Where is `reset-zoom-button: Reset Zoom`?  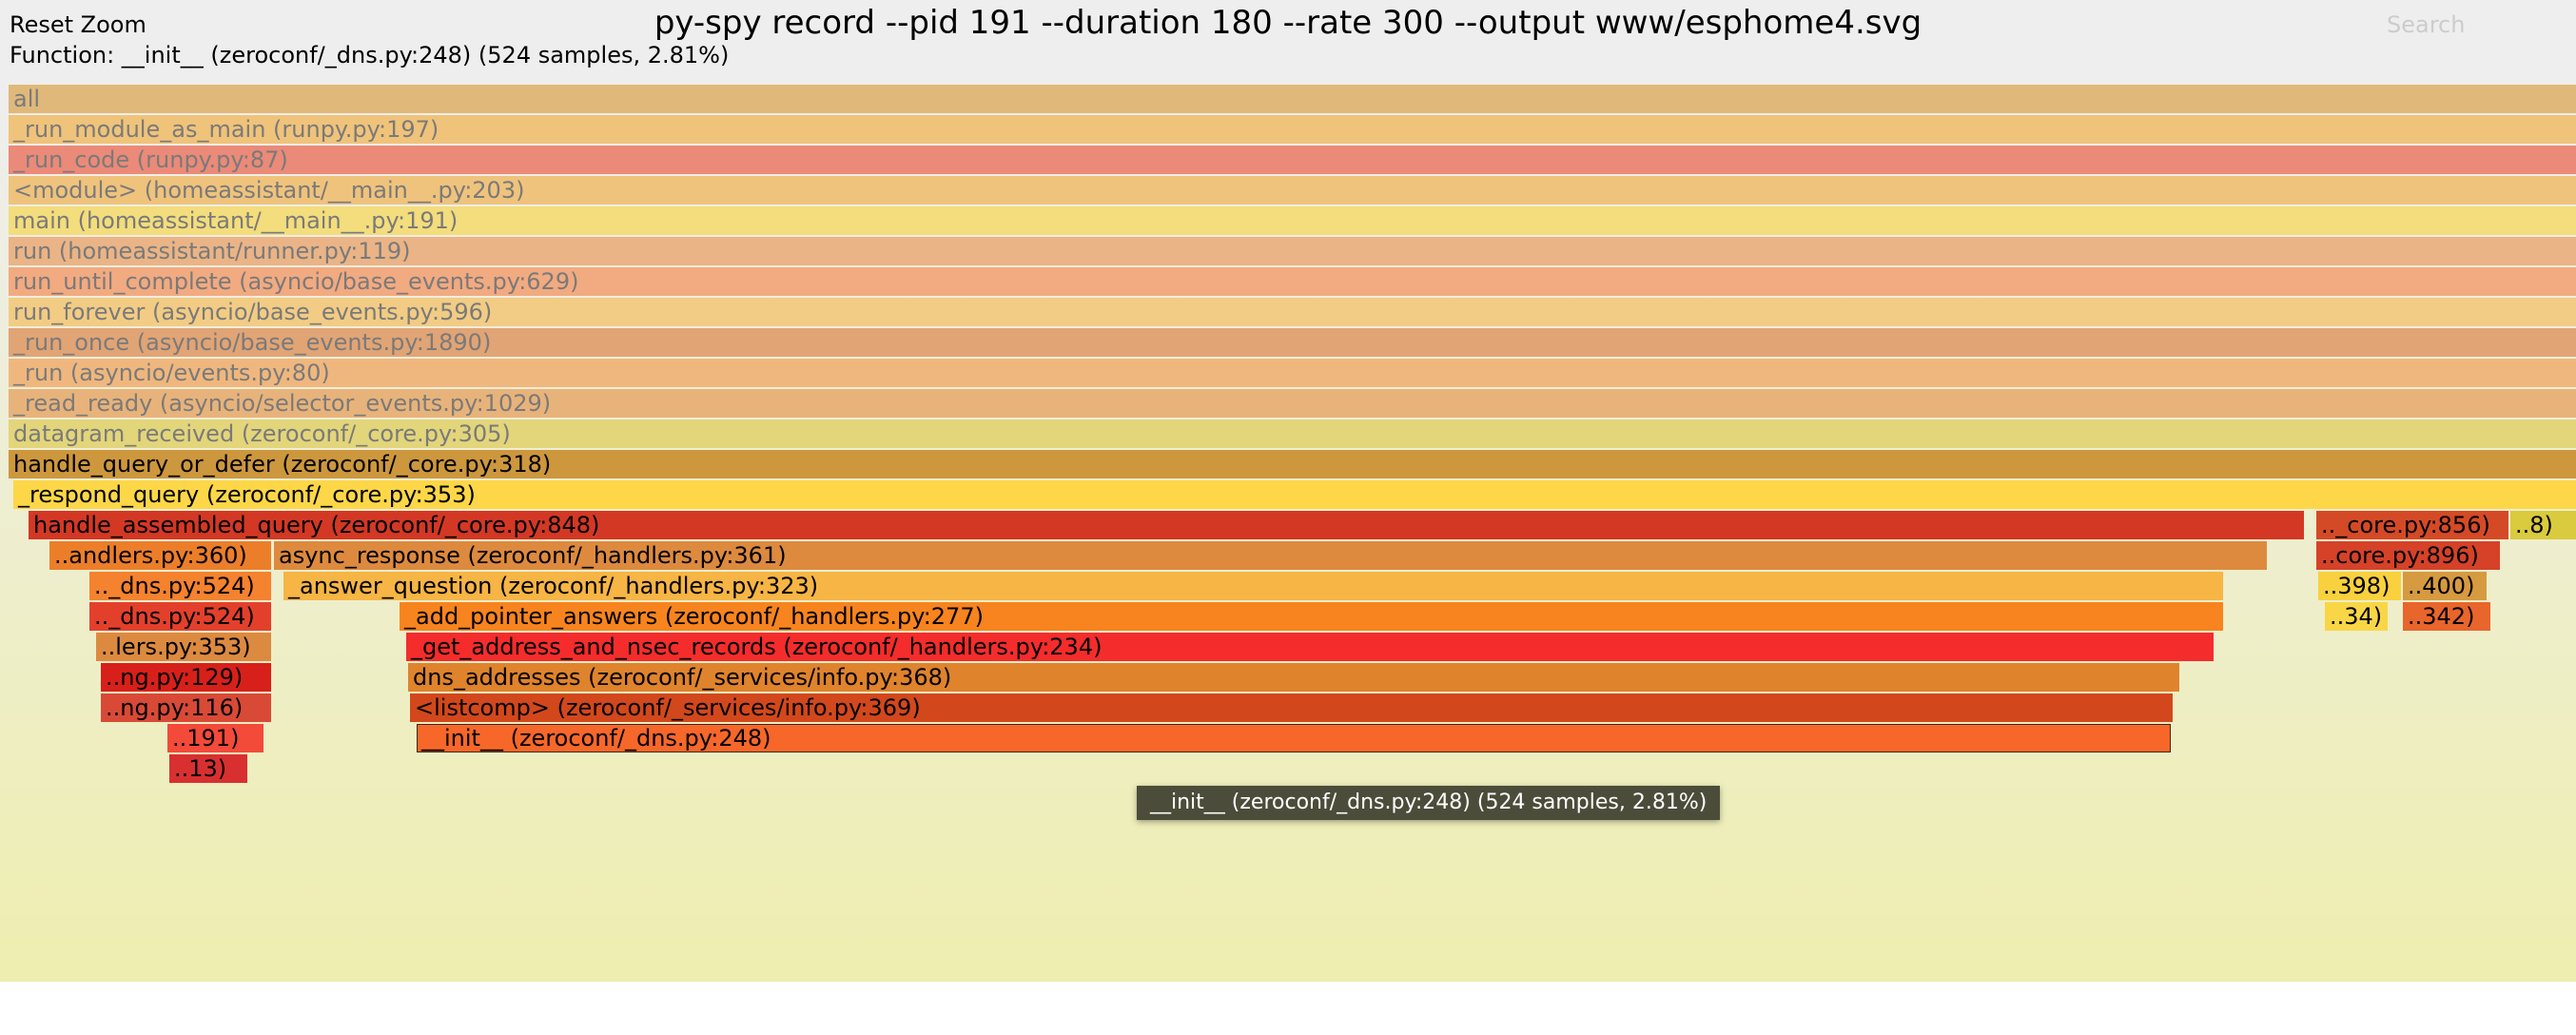 reset-zoom-button: Reset Zoom is located at coordinates (78, 25).